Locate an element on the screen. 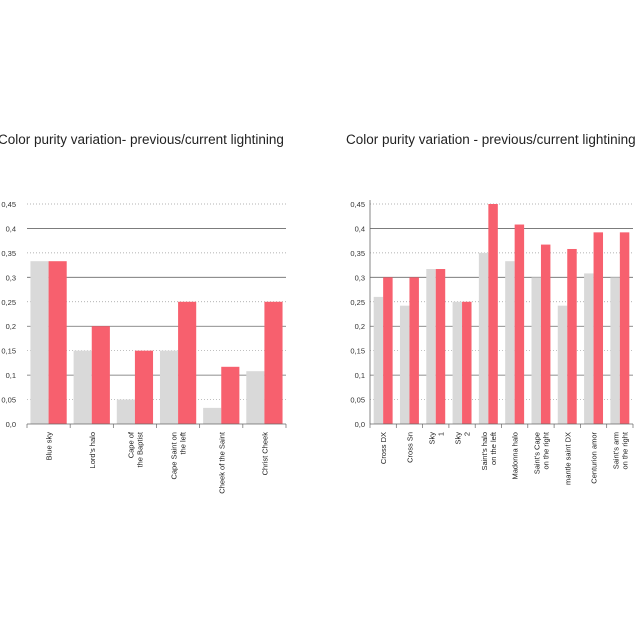 The height and width of the screenshot is (640, 640). category-label: Lord's halo is located at coordinates (92, 450).